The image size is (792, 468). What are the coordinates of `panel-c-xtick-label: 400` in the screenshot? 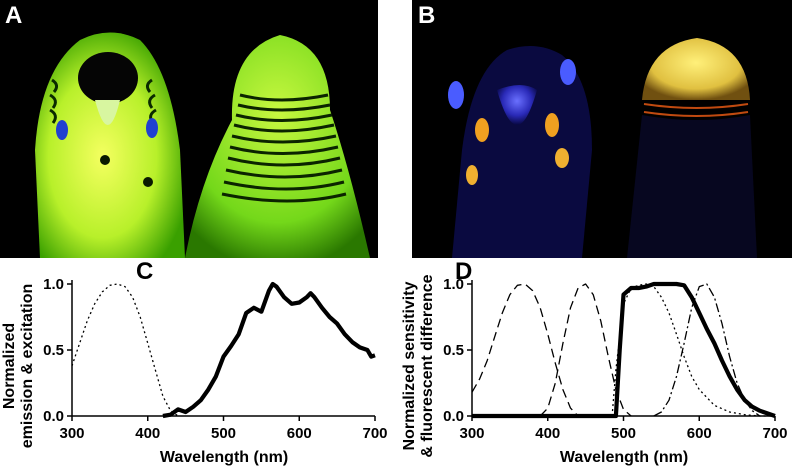 It's located at (147, 433).